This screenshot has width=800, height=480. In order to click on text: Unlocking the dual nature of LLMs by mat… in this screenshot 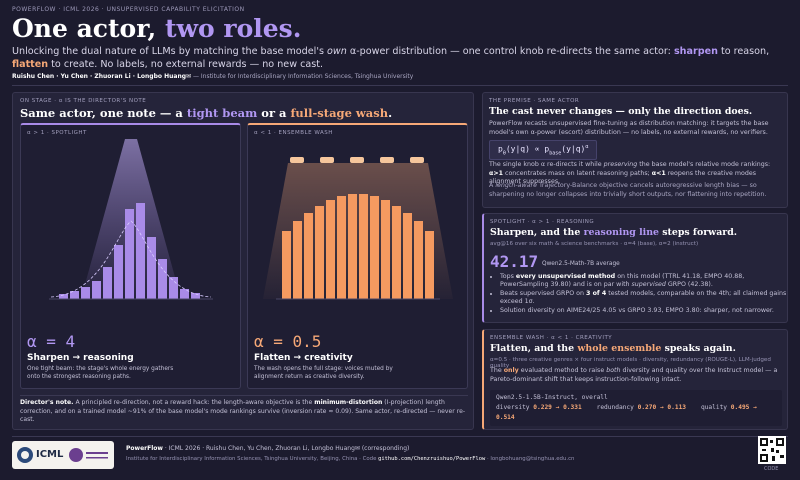, I will do `click(170, 51)`.